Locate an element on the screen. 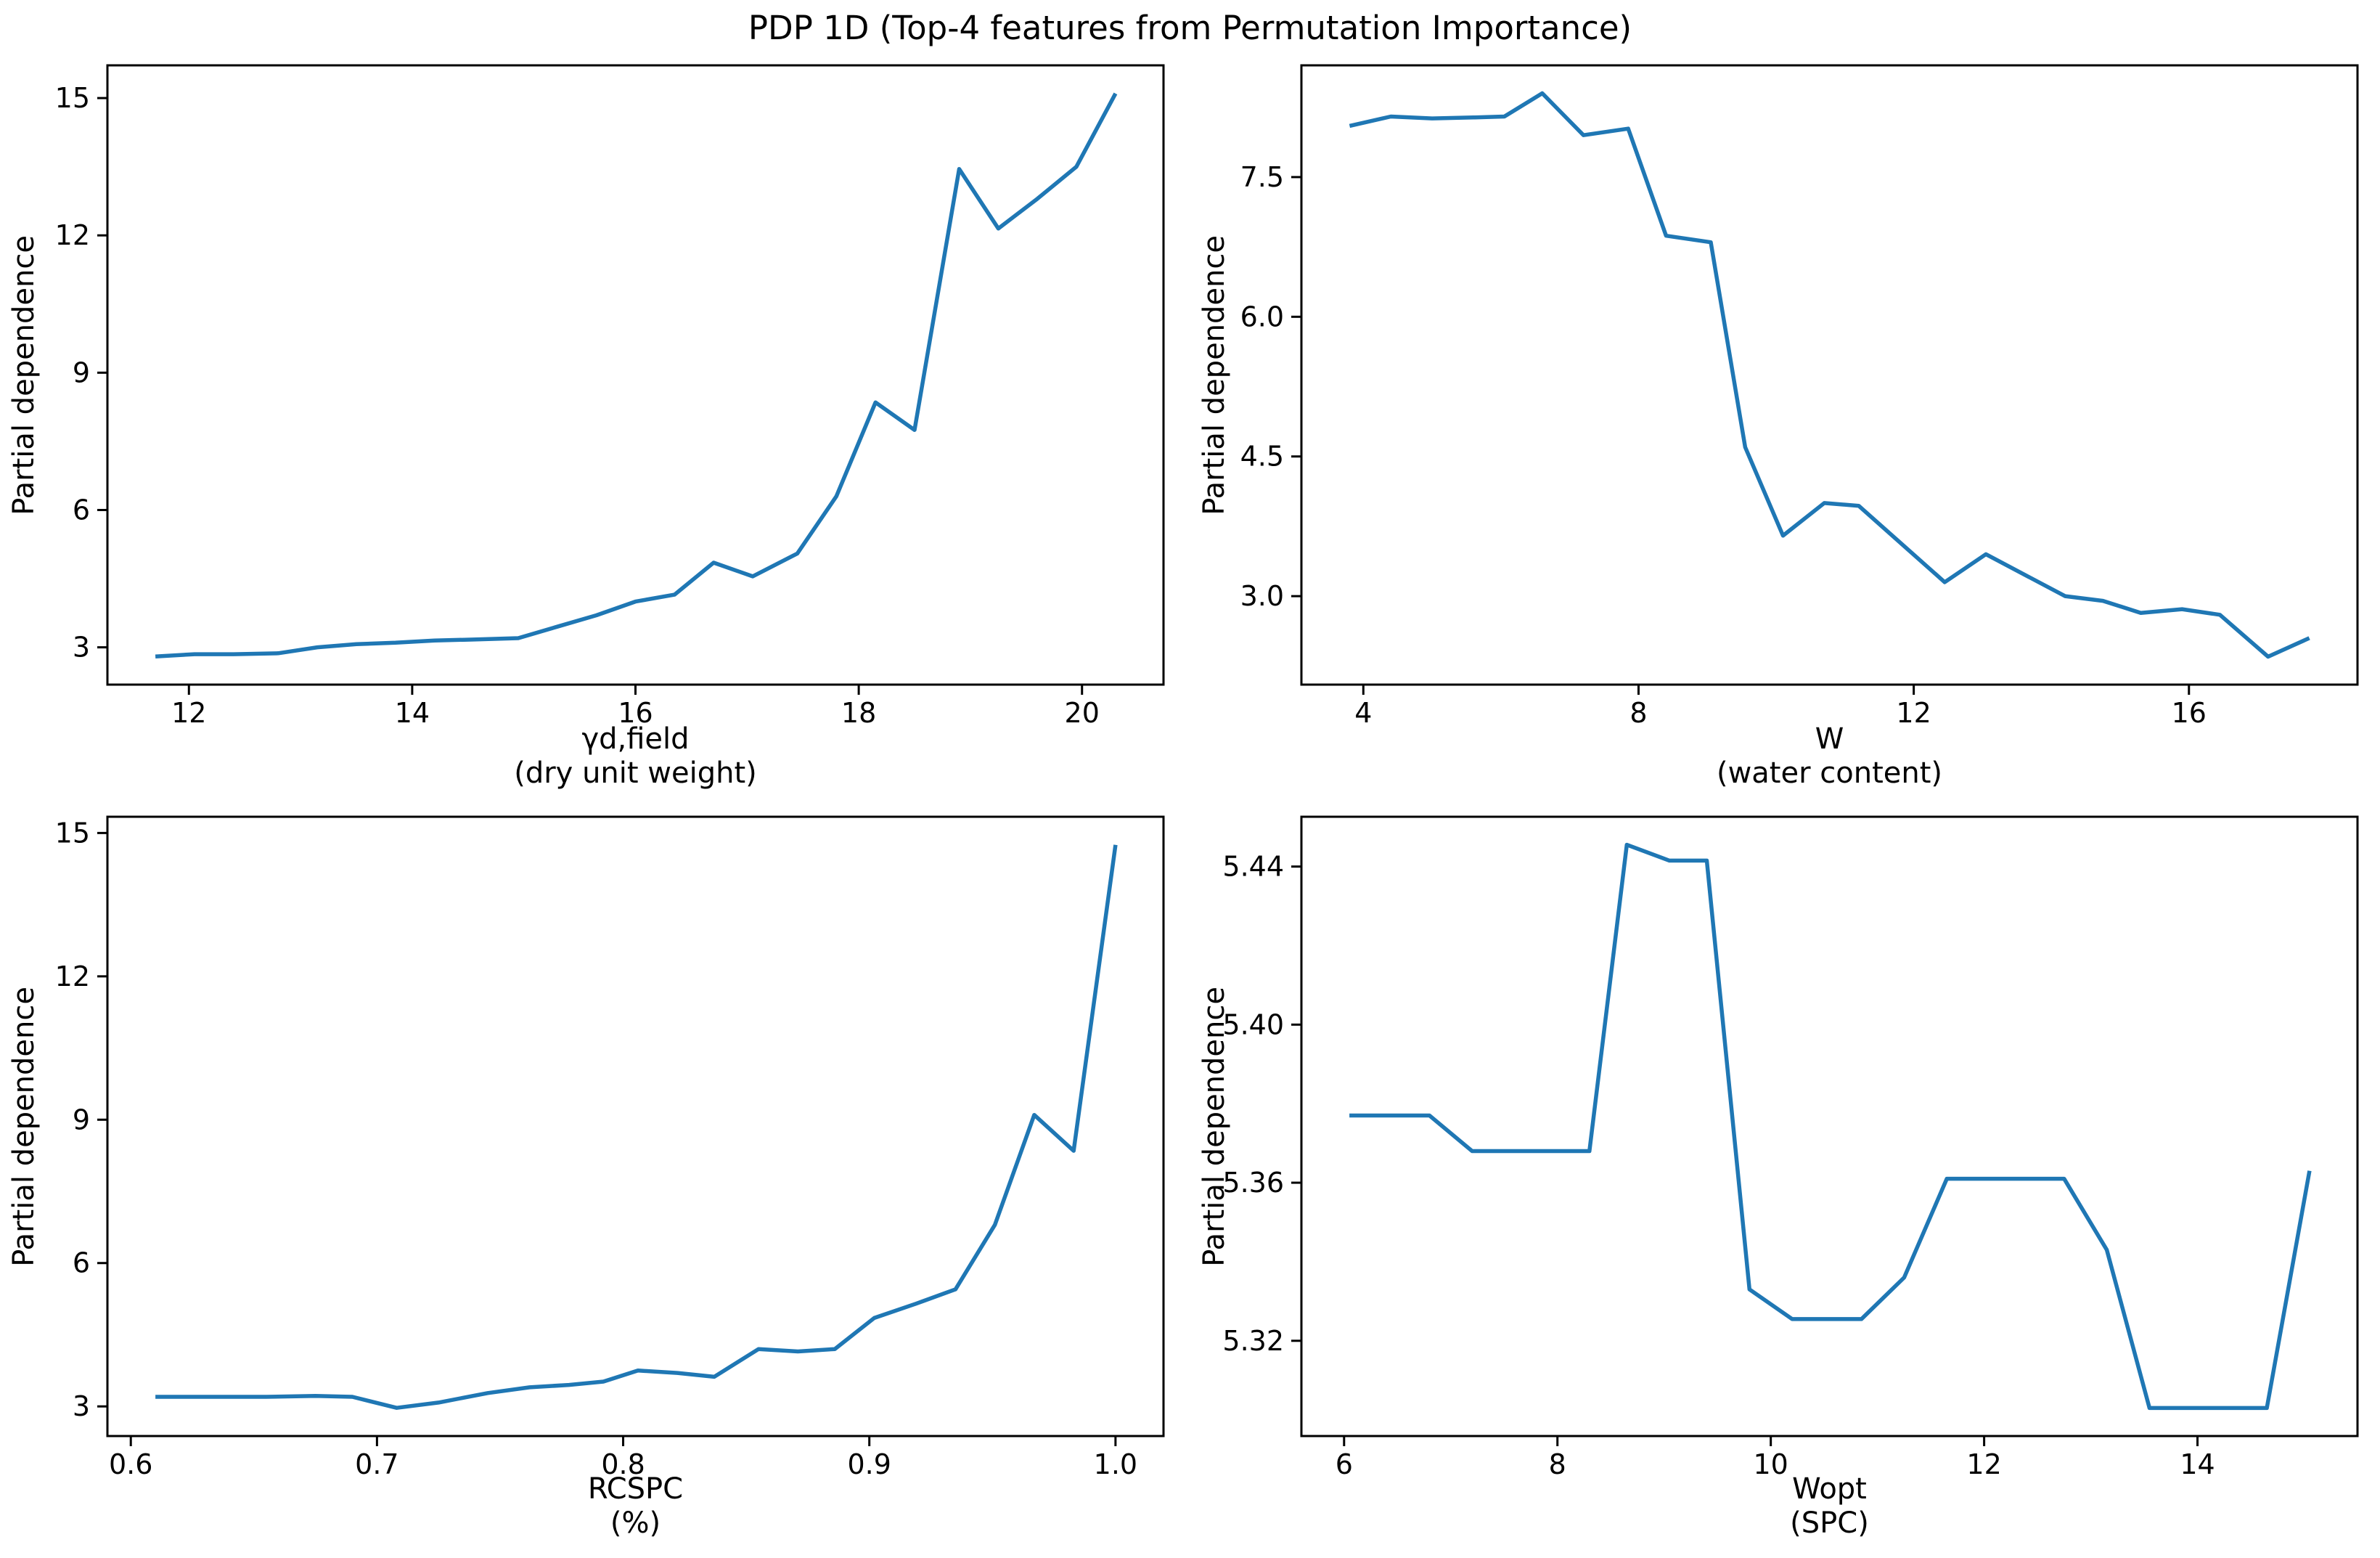 The image size is (2380, 1558). pdp-line-gamma-d-field is located at coordinates (636, 375).